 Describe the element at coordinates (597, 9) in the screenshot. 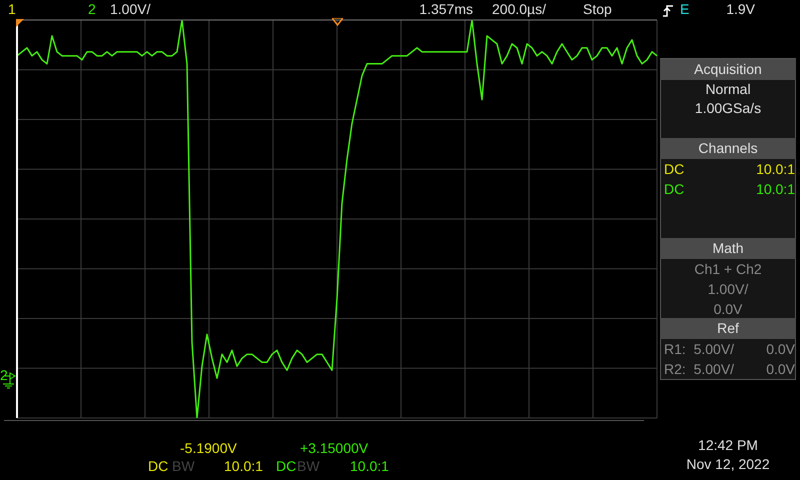

I see `text: Stop` at that location.